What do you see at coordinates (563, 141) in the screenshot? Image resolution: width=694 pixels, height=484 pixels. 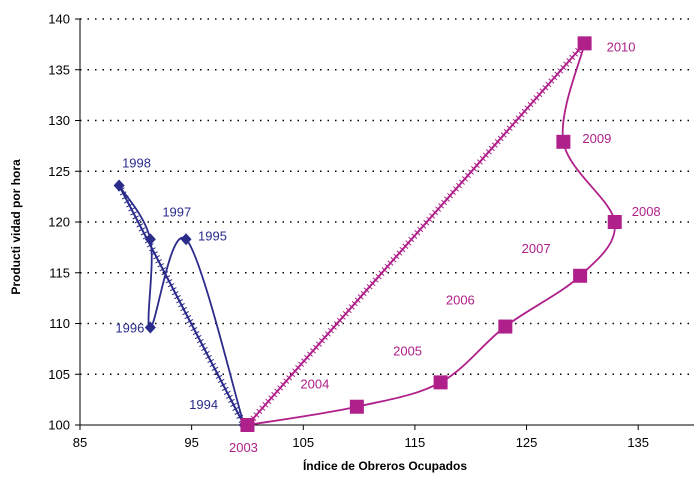 I see `data-point-2009` at bounding box center [563, 141].